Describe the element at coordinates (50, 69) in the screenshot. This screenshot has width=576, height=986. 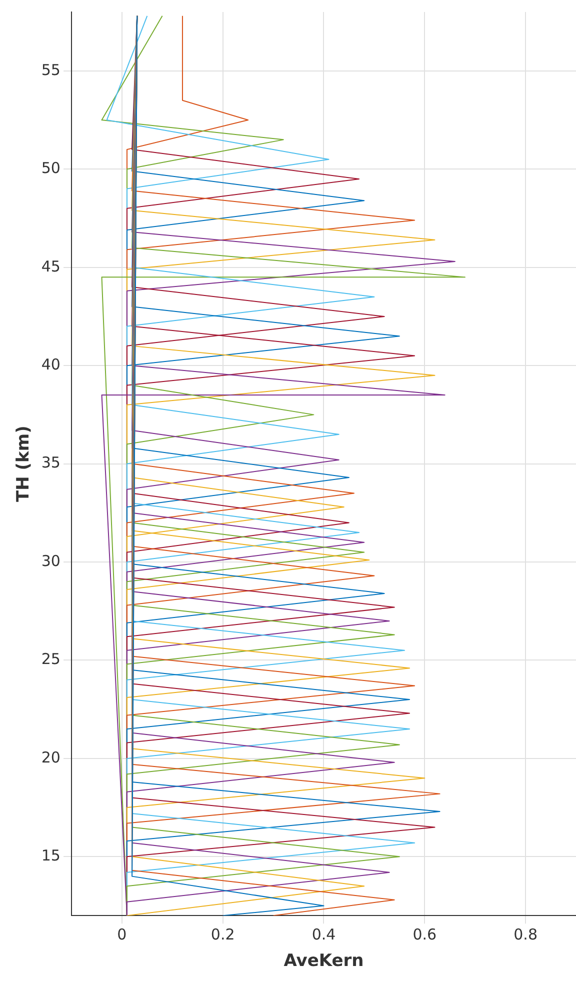
I see `y-tick-label: 55` at that location.